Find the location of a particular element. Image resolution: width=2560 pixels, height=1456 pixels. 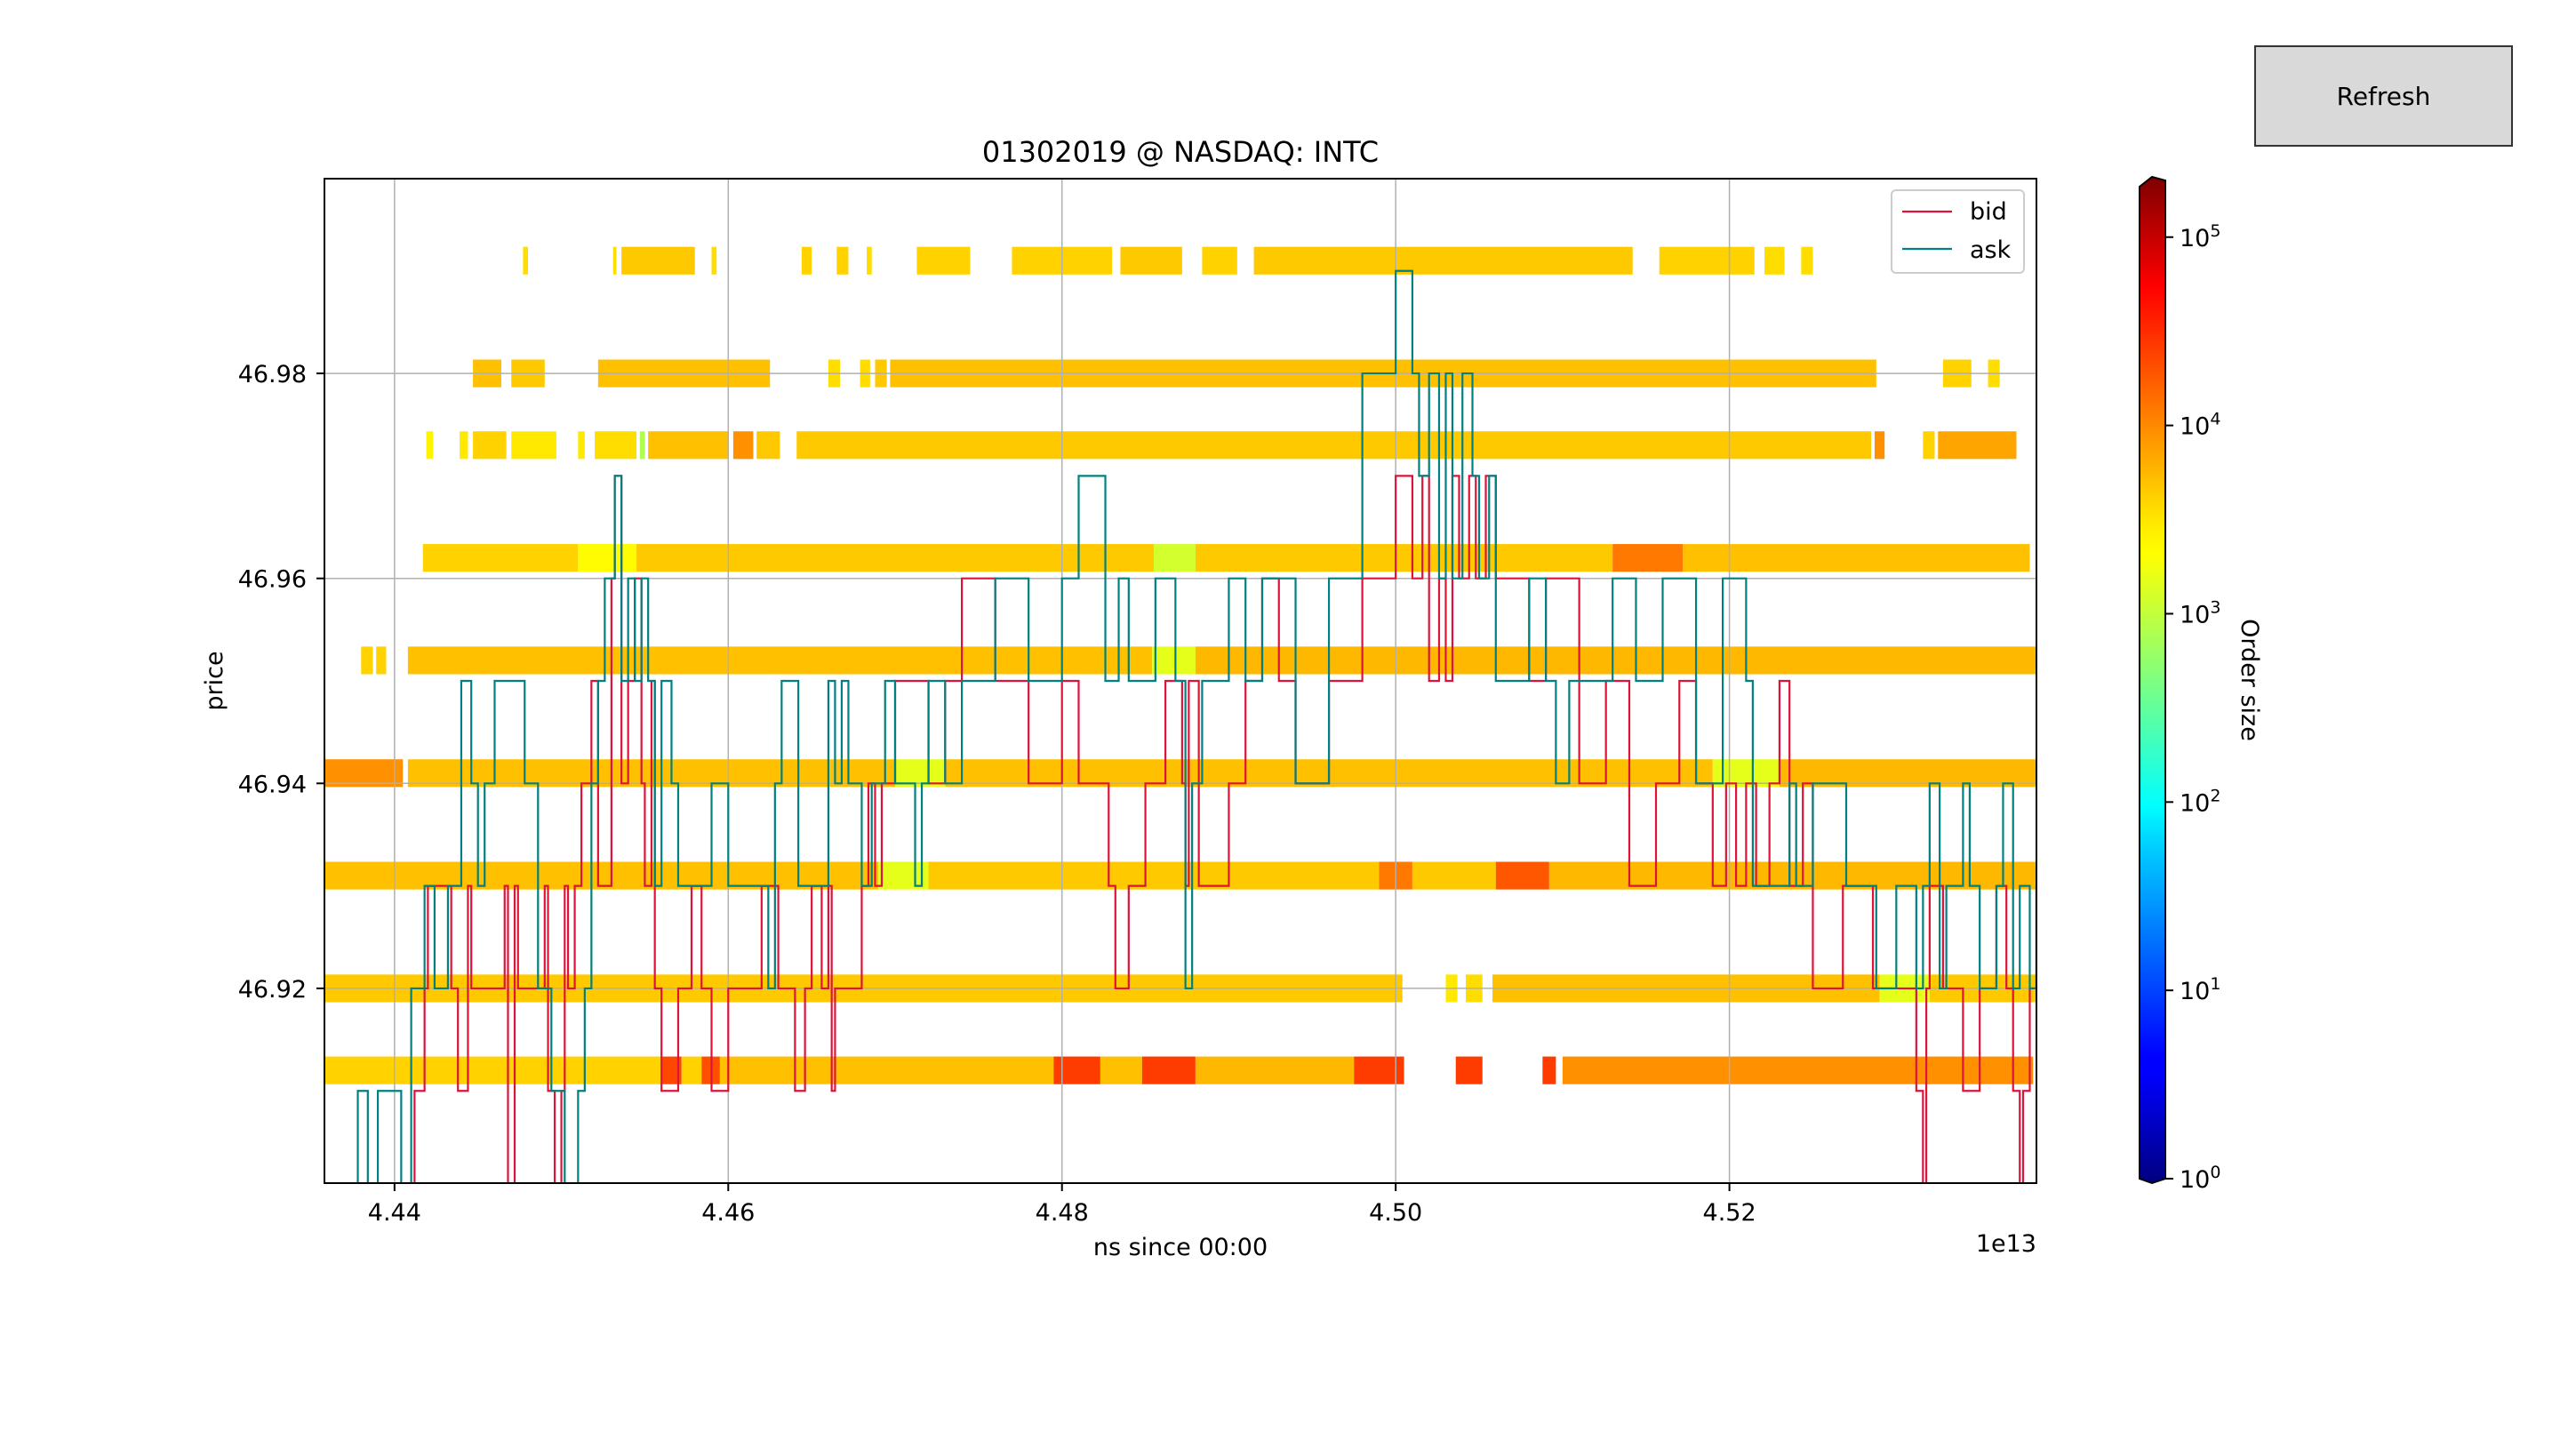

x-axis-label: ns since 00:00 is located at coordinates (1180, 1247).